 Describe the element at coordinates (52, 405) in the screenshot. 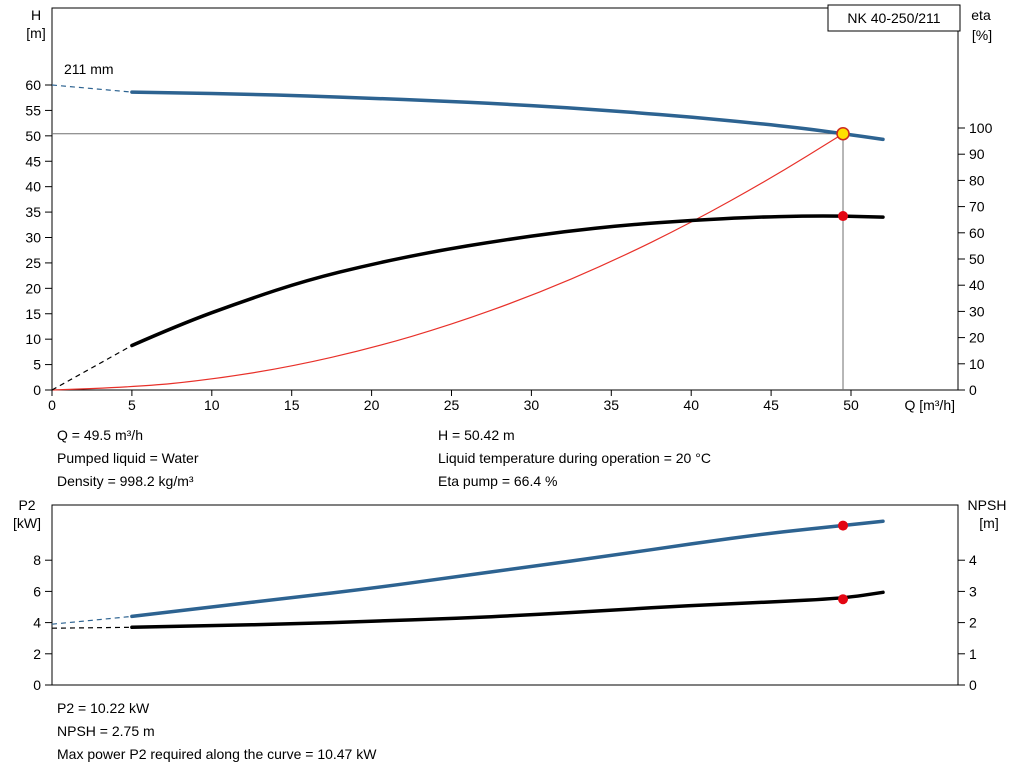

I see `x-axis-tick-label: 0` at that location.